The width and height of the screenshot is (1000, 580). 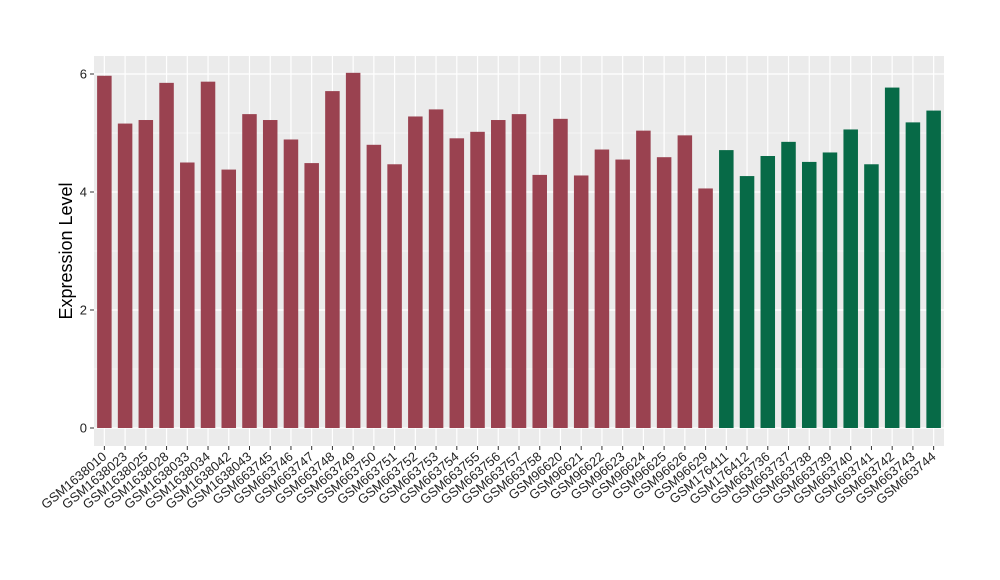 What do you see at coordinates (83, 192) in the screenshot?
I see `y-tick-label: 4` at bounding box center [83, 192].